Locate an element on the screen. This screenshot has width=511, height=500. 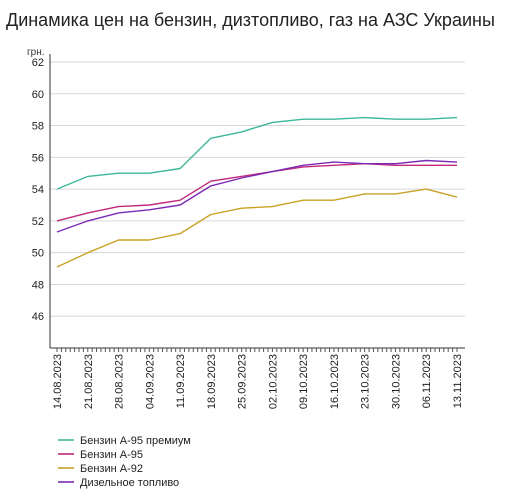
legend-entry-label: Бензин А-95 is located at coordinates (111, 455).